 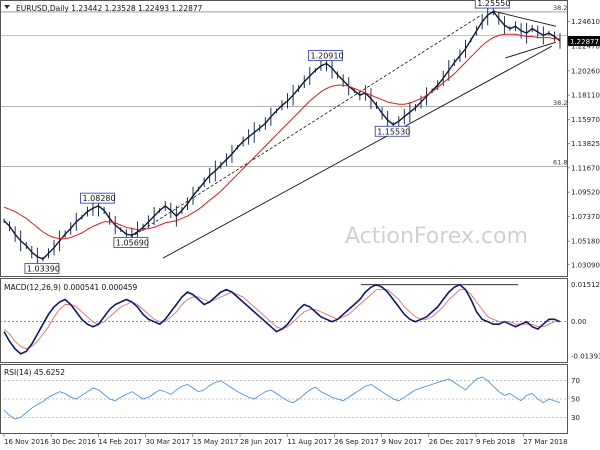 I want to click on annotation-label: 1.08280, so click(x=99, y=198).